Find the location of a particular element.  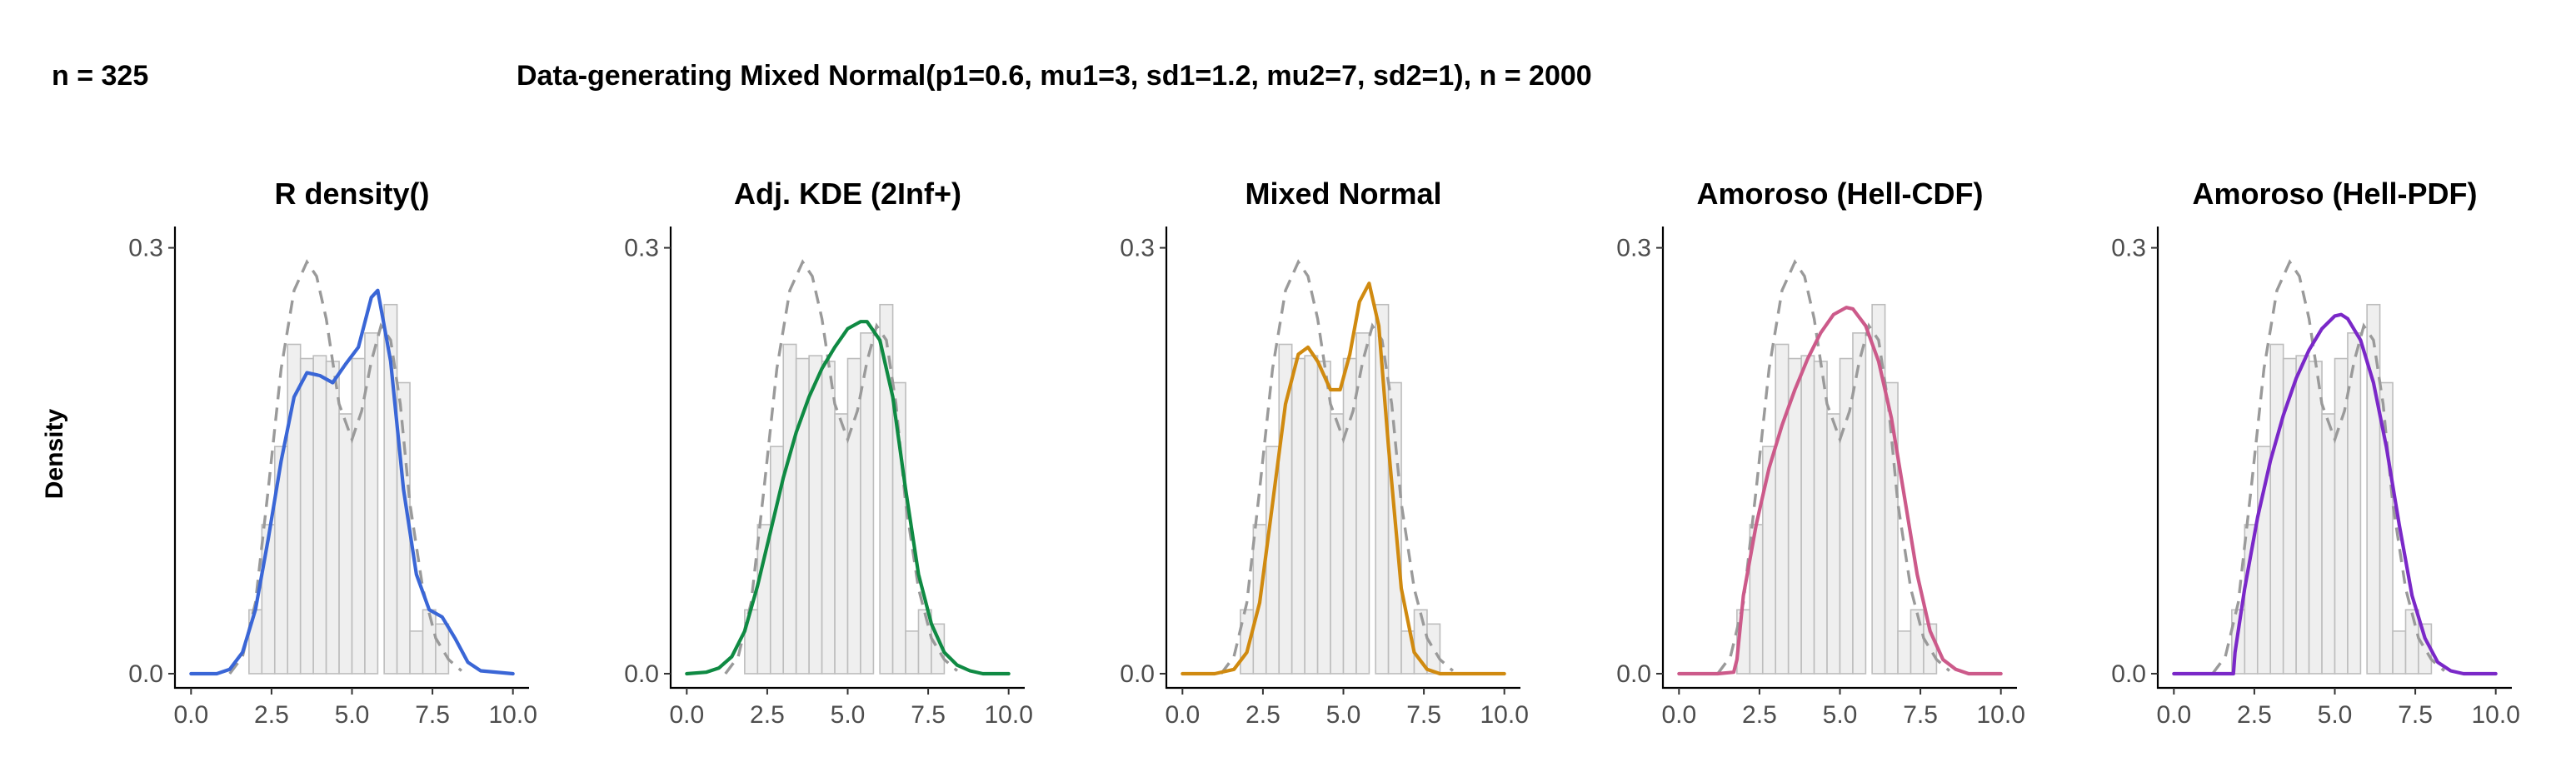

panel-2: Adj. KDE (2Inf+) 0.0 2.5 5.0 7.5 10.0 0.0 0.3 is located at coordinates (828, 453).